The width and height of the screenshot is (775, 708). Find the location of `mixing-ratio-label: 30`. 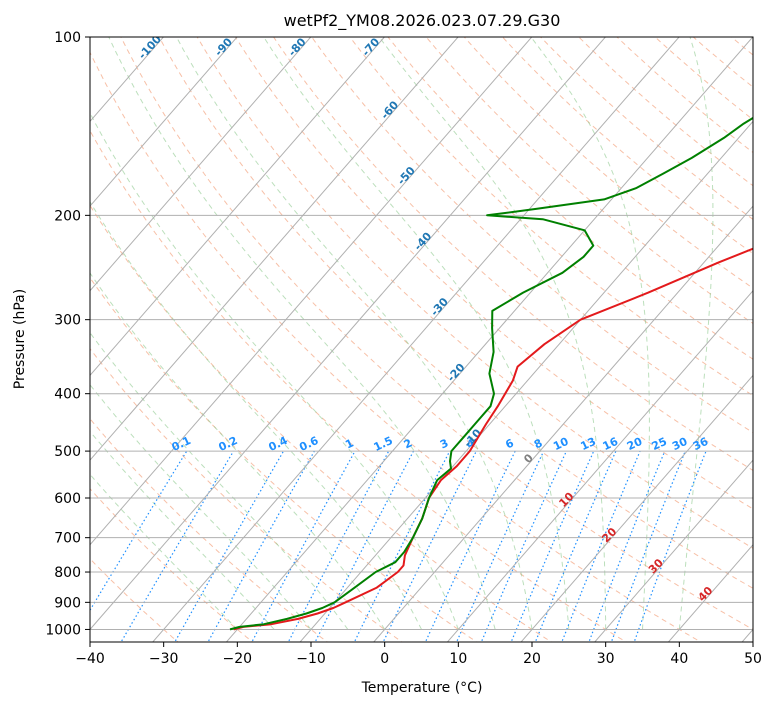

mixing-ratio-label: 30 is located at coordinates (680, 444).